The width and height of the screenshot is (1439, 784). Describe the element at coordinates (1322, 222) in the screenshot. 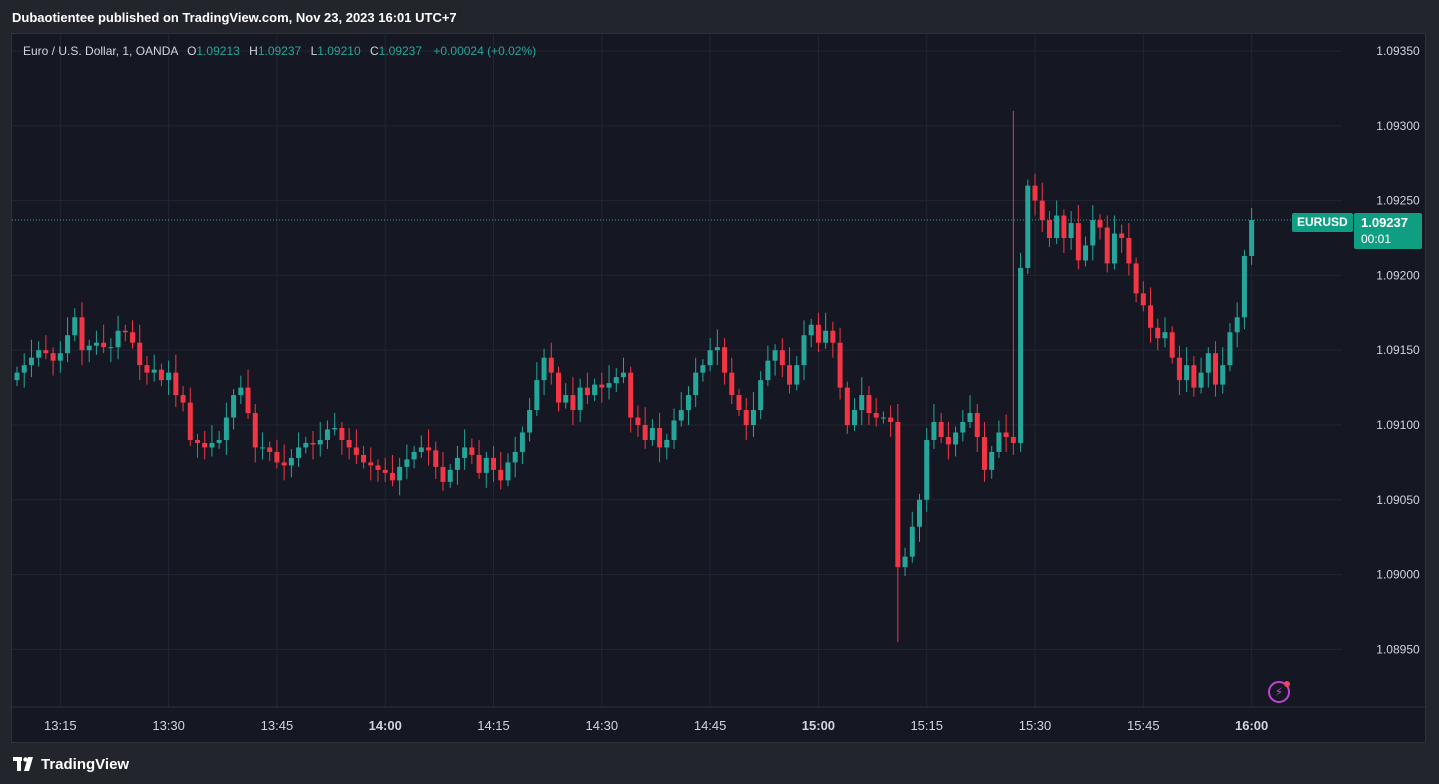

I see `symbol-tag: EURUSD` at that location.